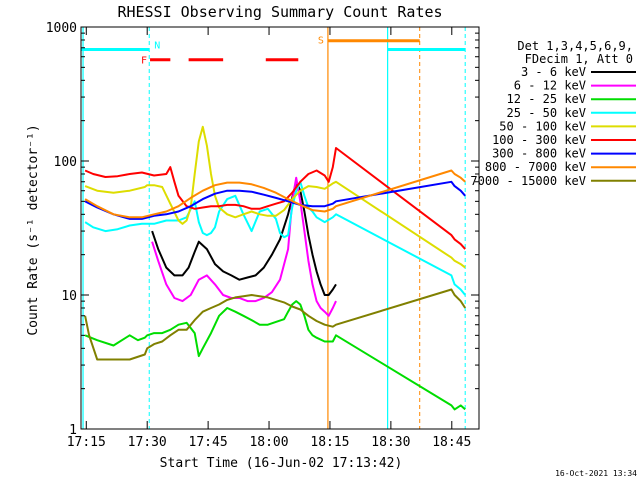  What do you see at coordinates (268, 442) in the screenshot?
I see `x-tick-label-3: 18:00` at bounding box center [268, 442].